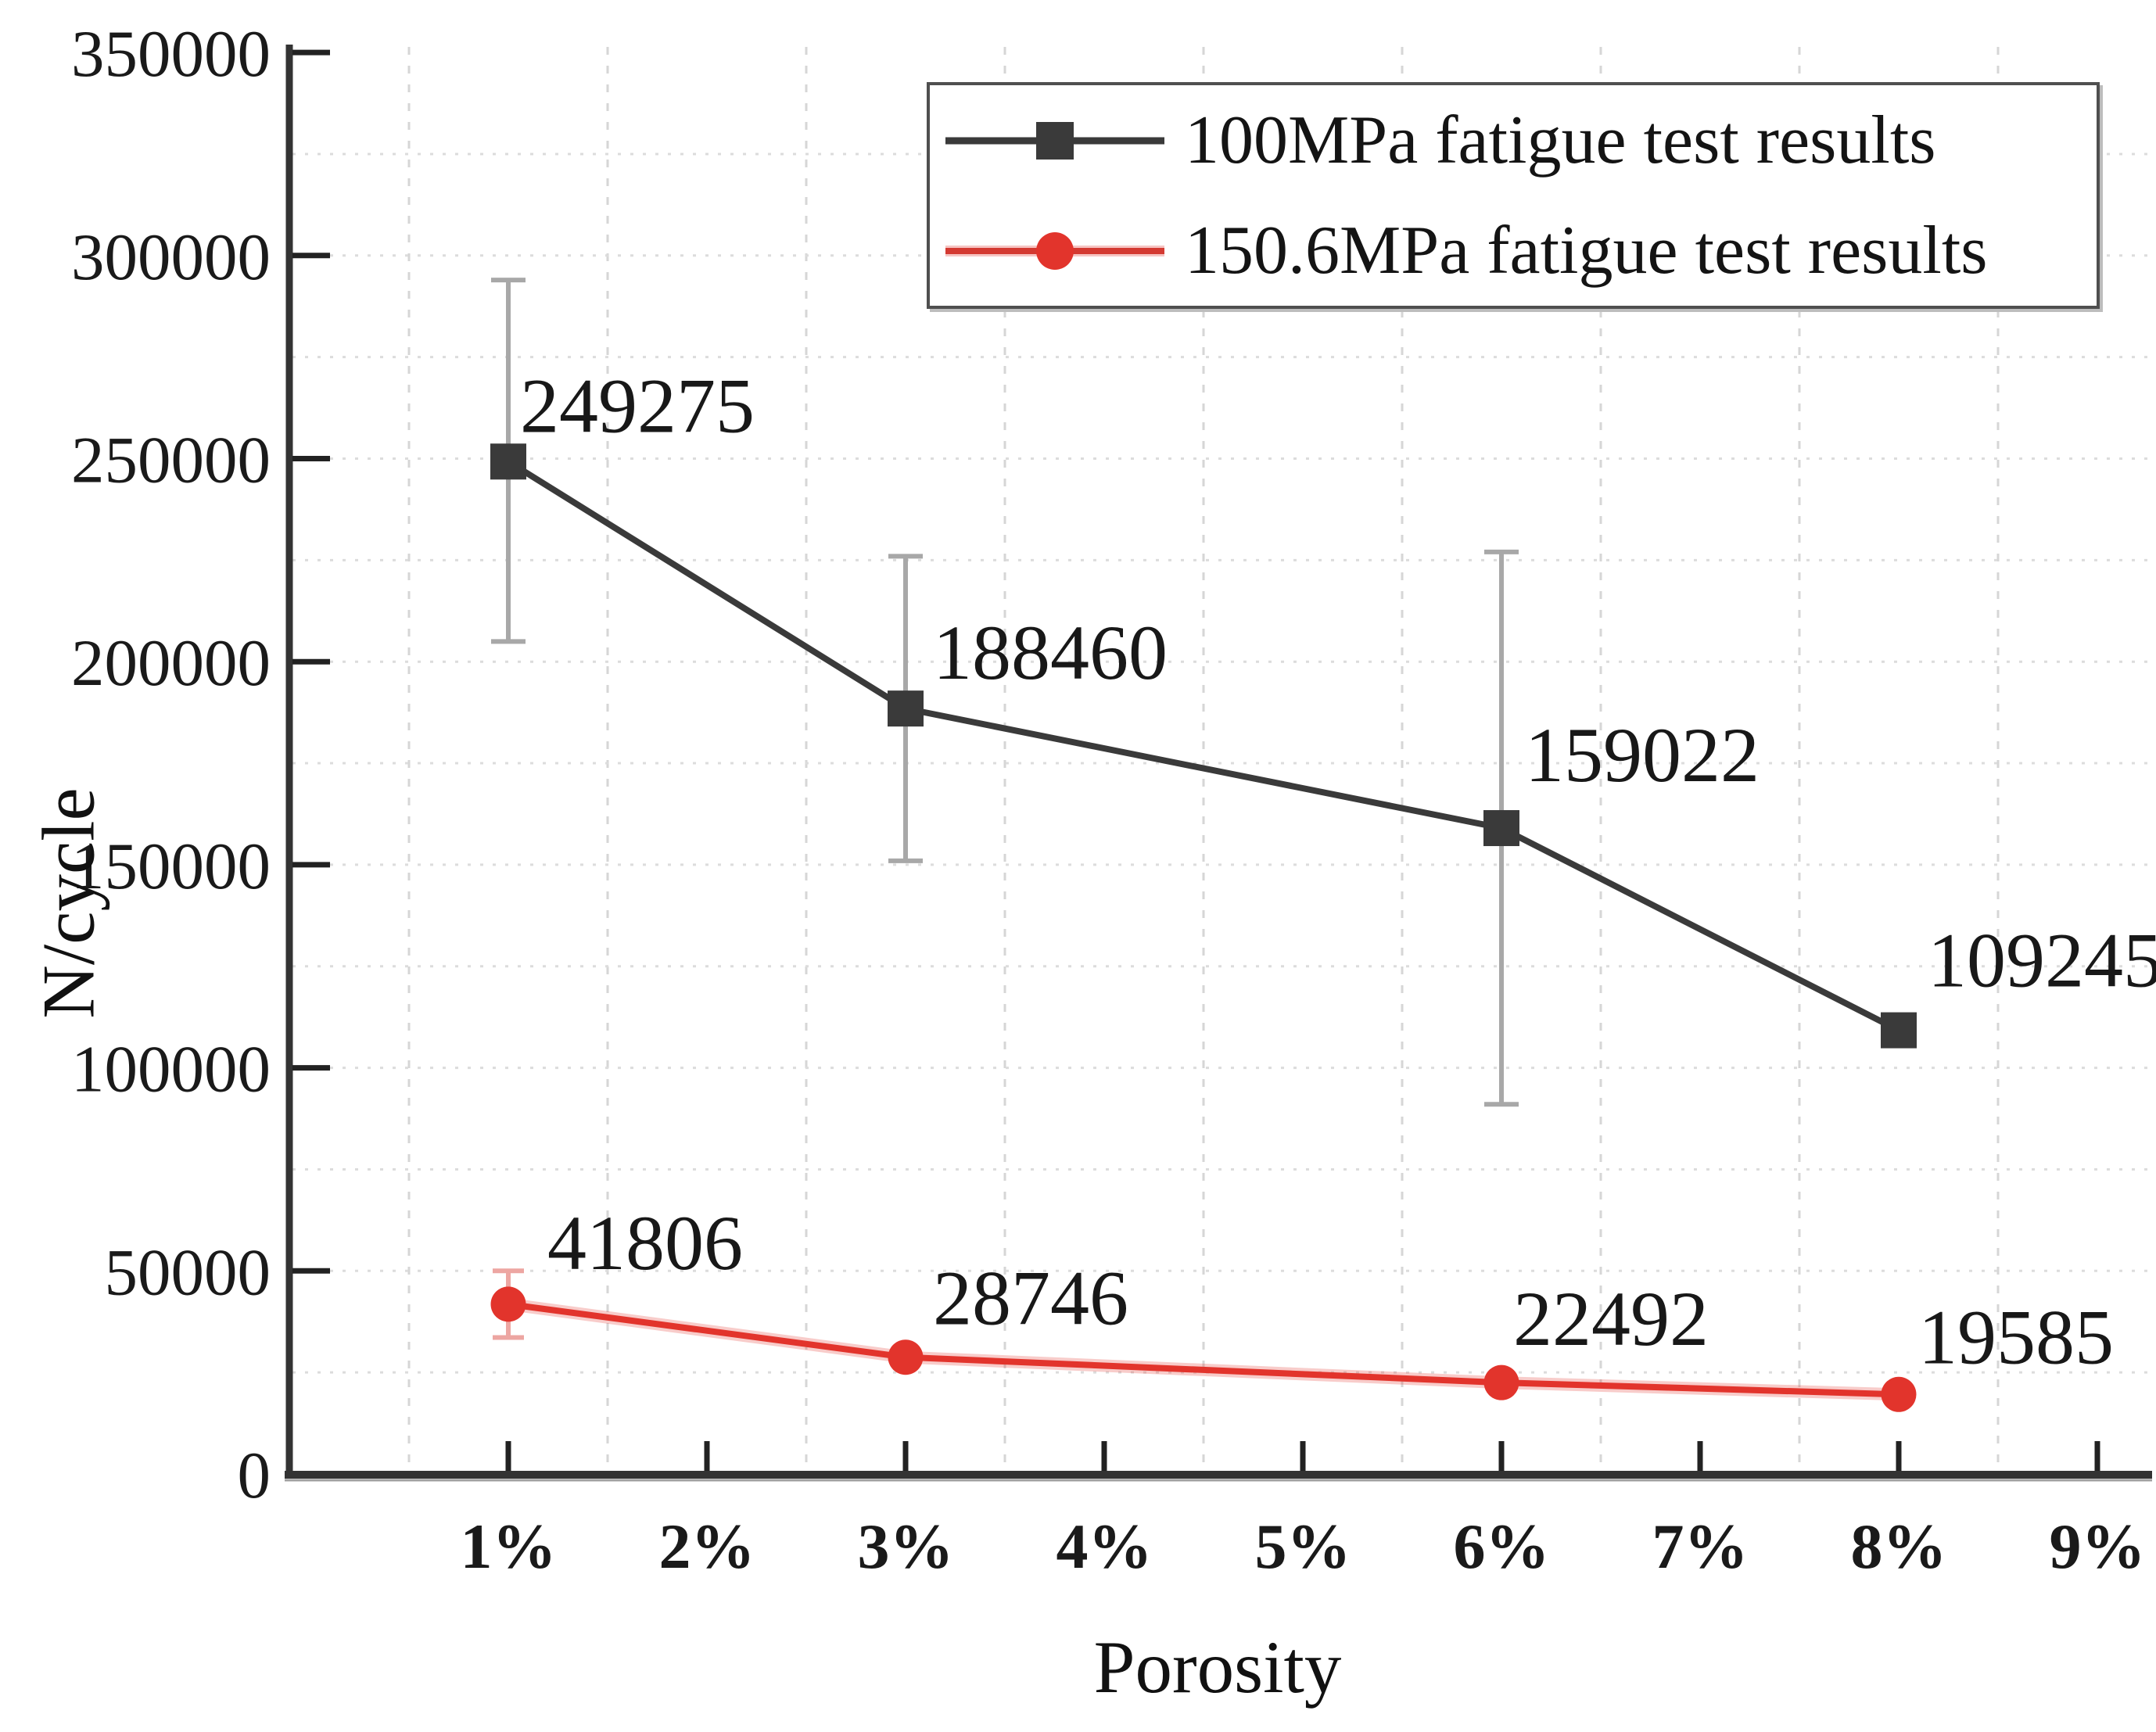 This screenshot has height=1732, width=2156. I want to click on y-tick-label: 200000, so click(171, 663).